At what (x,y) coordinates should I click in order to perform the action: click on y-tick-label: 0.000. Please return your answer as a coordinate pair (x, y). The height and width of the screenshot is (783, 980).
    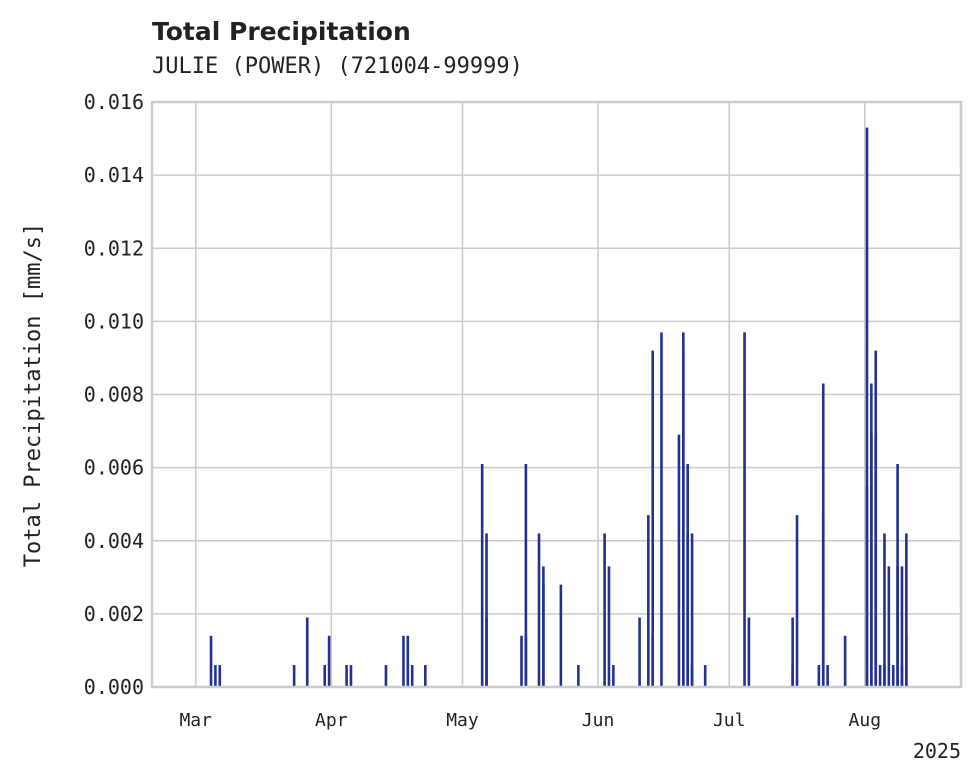
    Looking at the image, I should click on (114, 687).